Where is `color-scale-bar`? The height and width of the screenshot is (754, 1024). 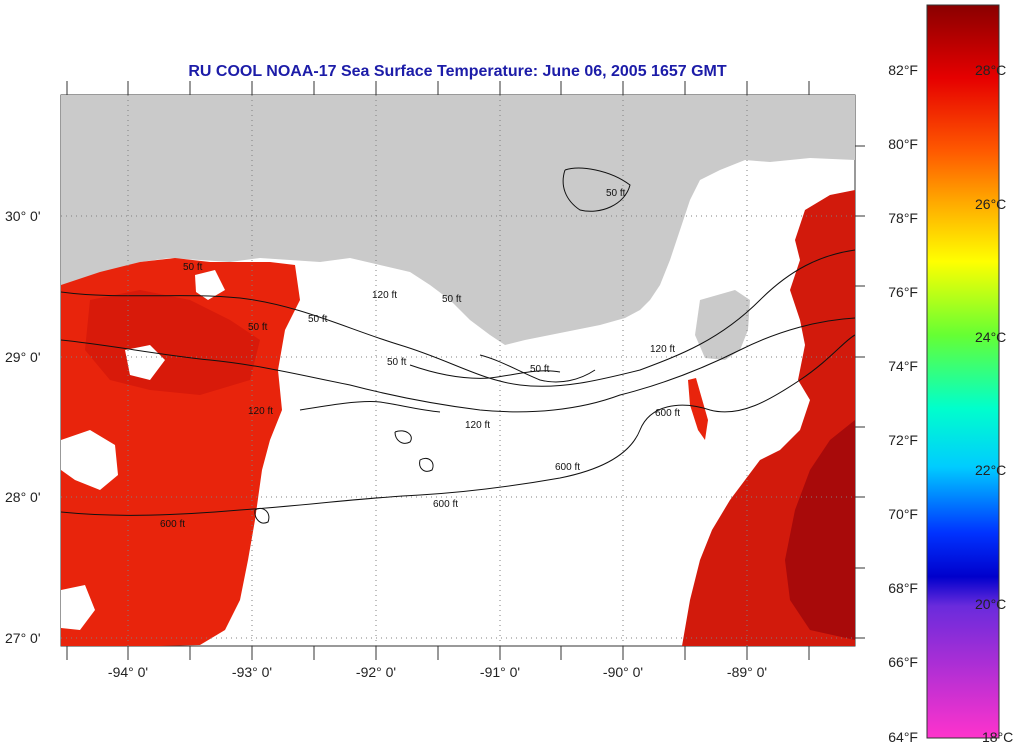 color-scale-bar is located at coordinates (963, 371).